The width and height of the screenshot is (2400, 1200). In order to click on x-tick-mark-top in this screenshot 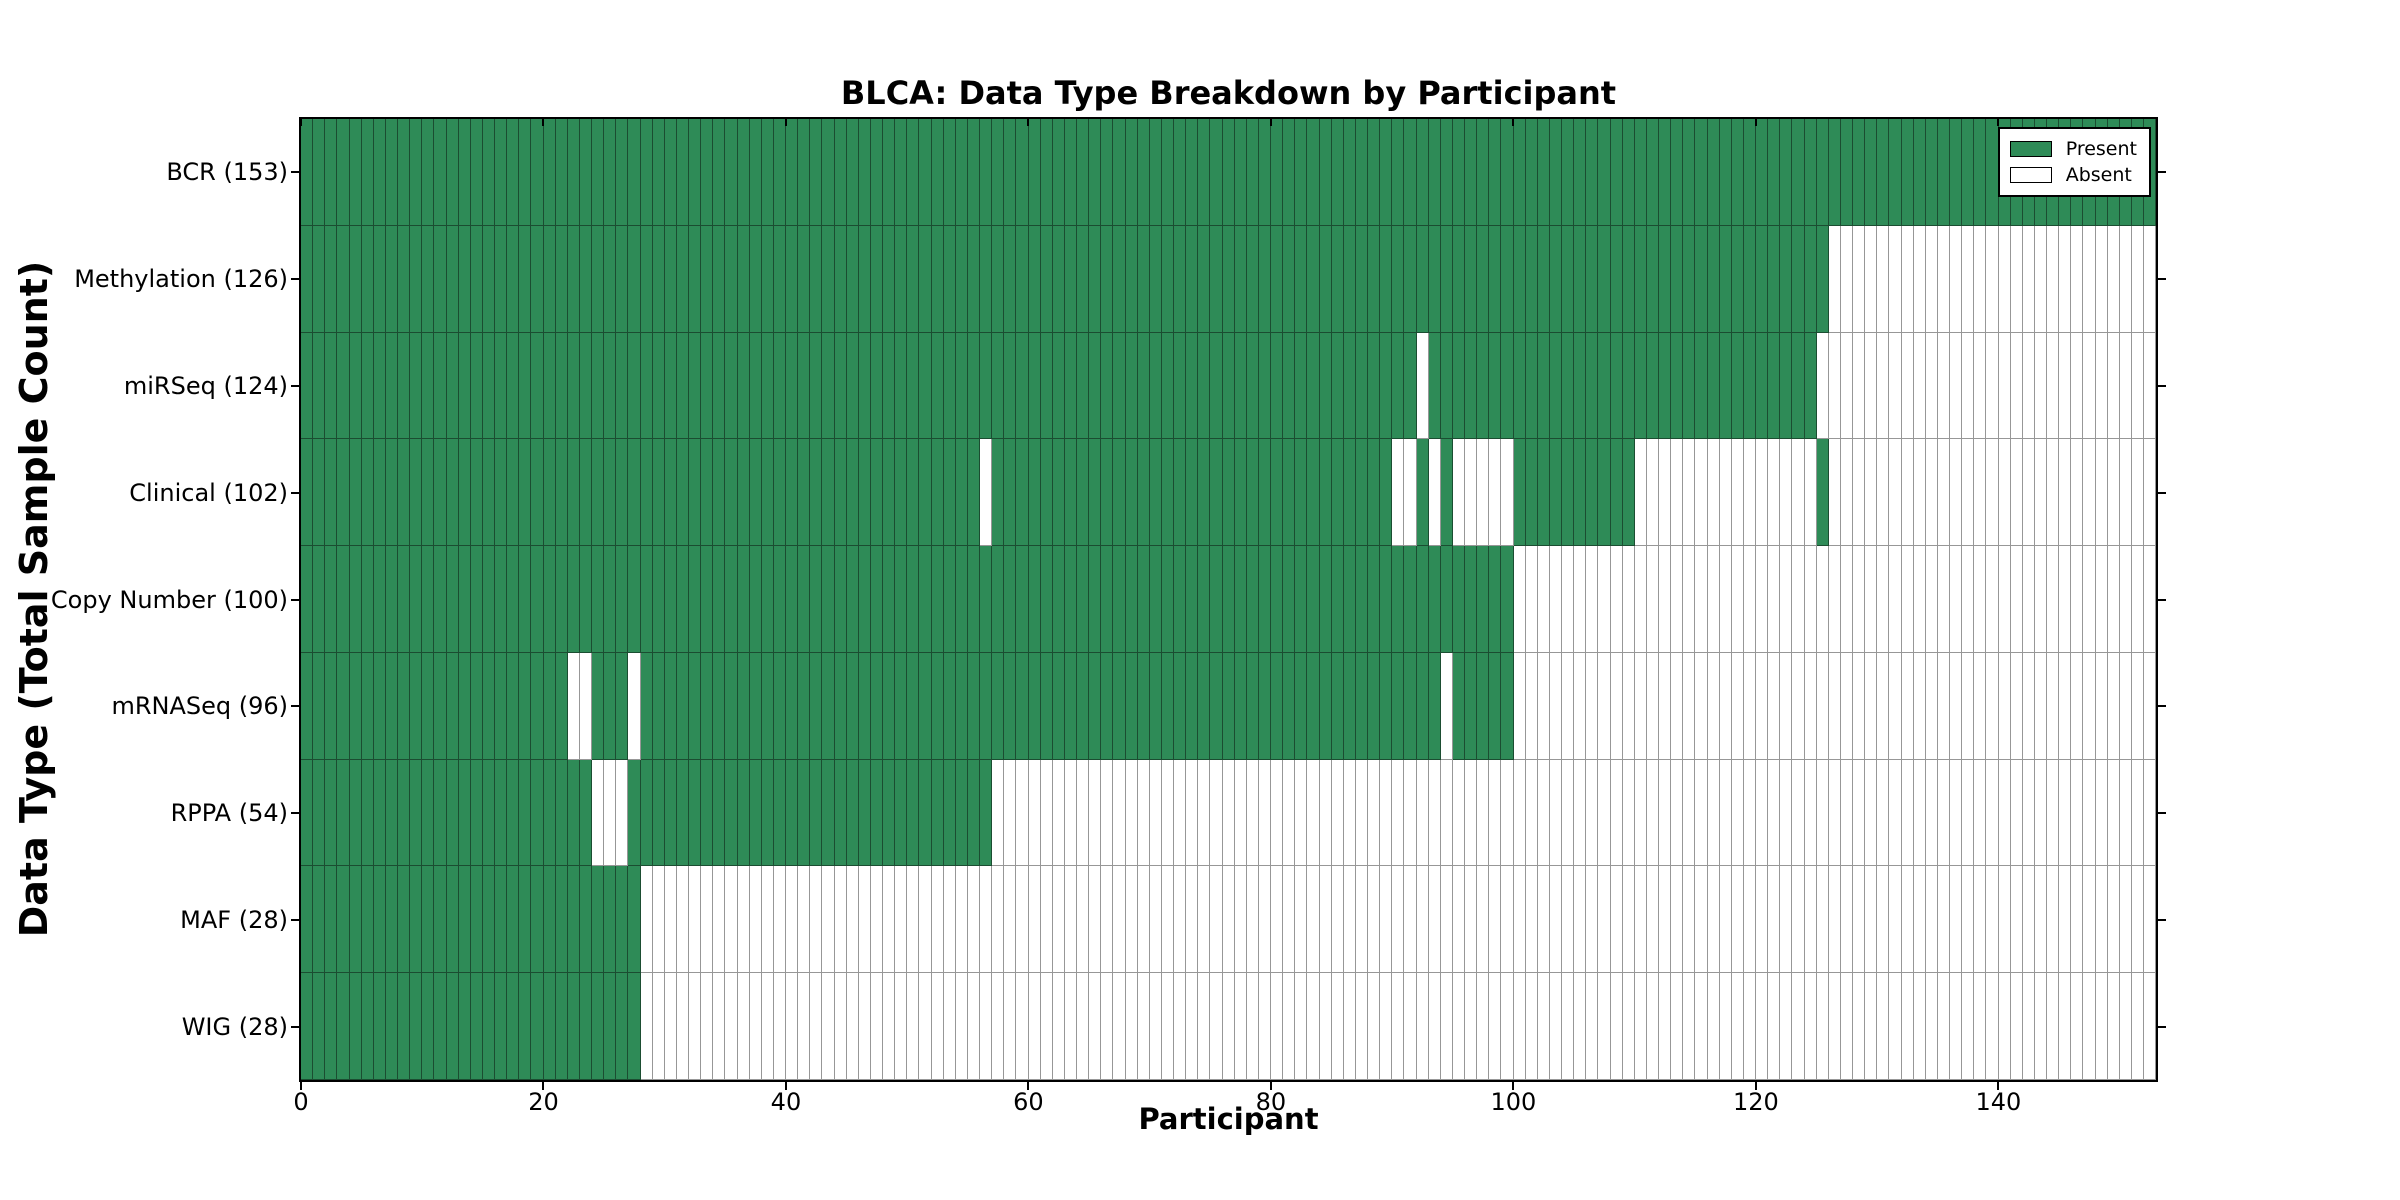, I will do `click(301, 122)`.